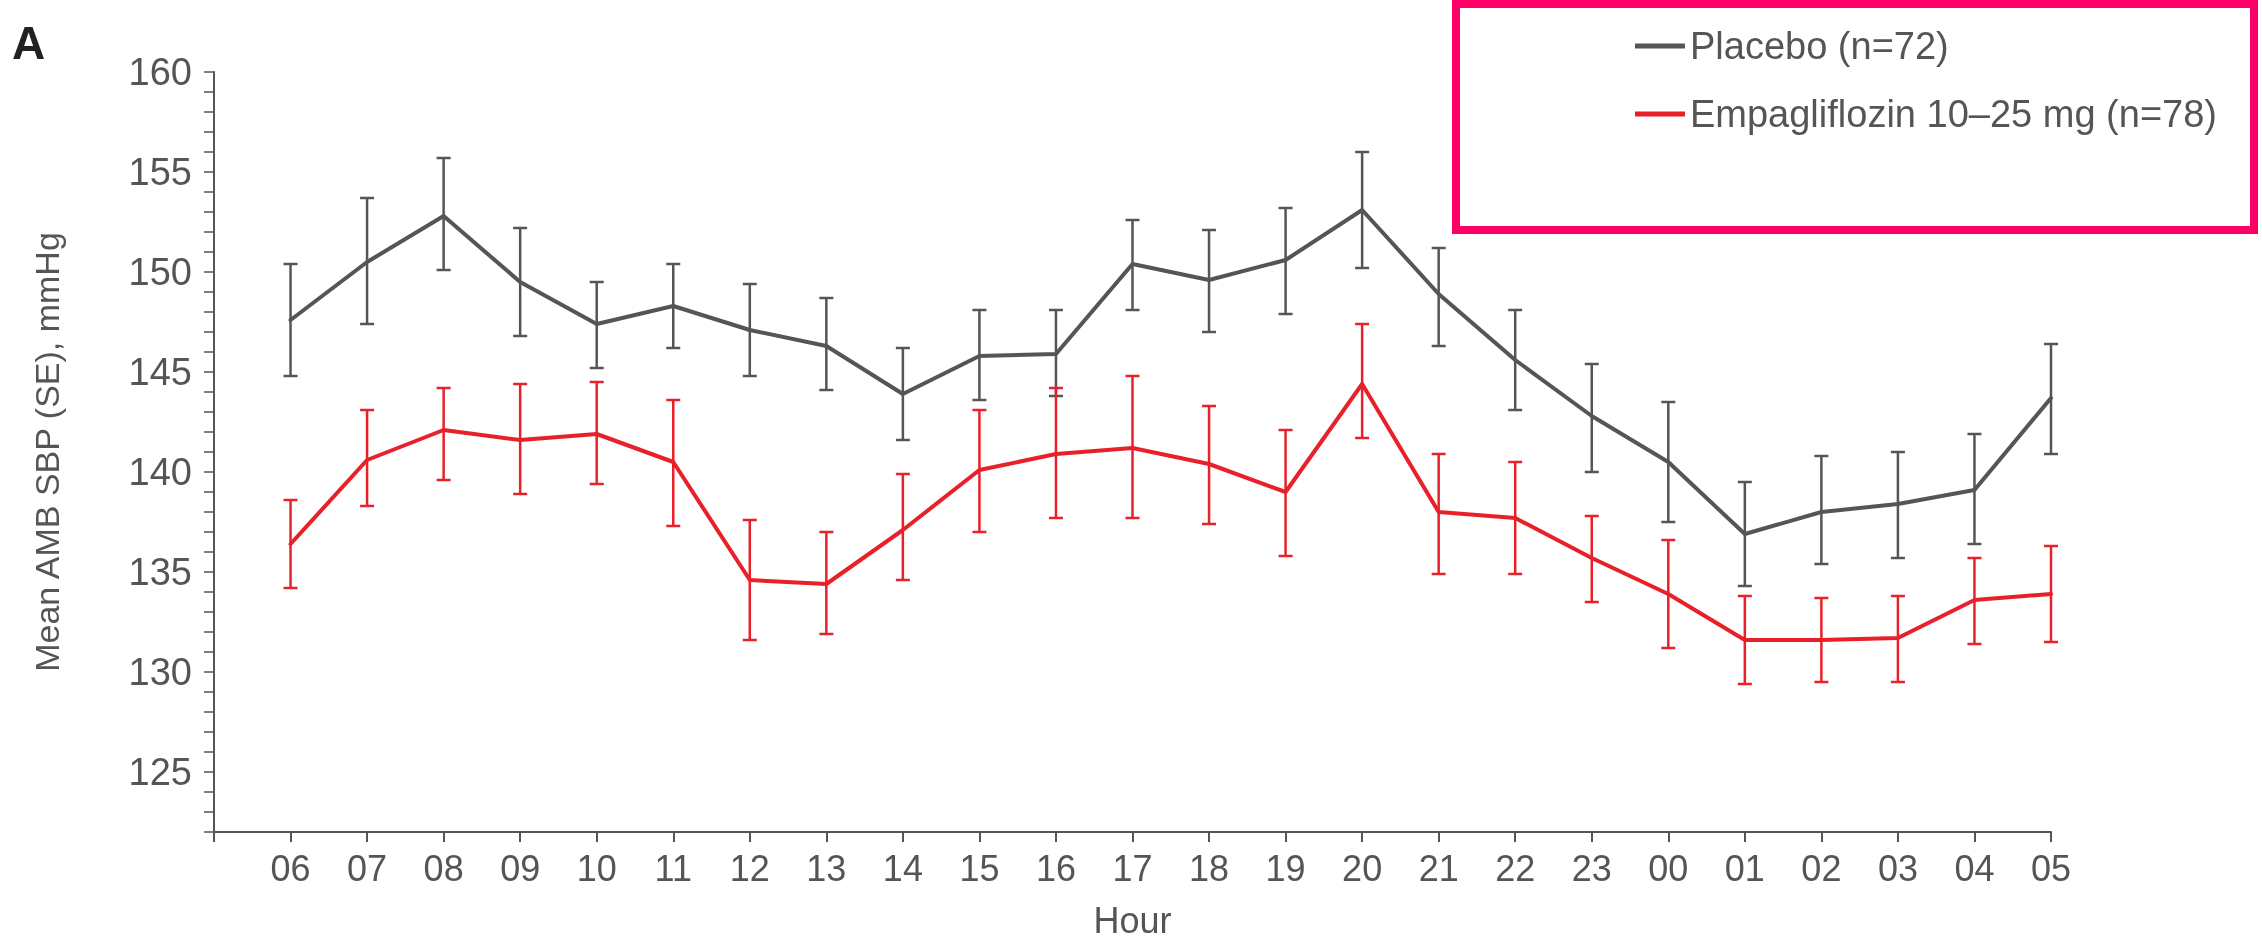  I want to click on y-tick-label: 125, so click(160, 772).